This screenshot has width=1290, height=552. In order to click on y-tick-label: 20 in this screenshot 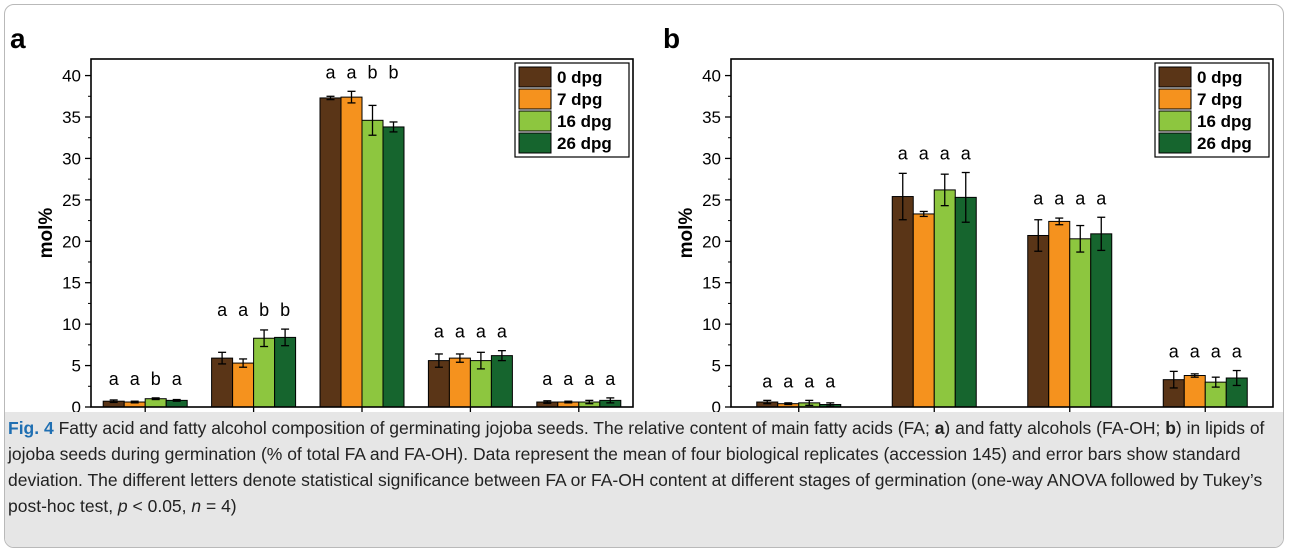, I will do `click(71, 241)`.